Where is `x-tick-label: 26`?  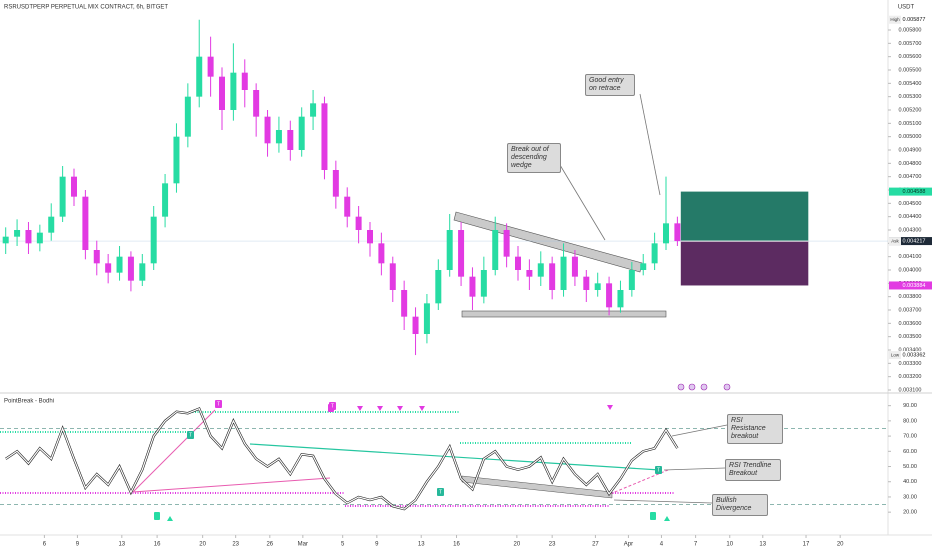 x-tick-label: 26 is located at coordinates (269, 545).